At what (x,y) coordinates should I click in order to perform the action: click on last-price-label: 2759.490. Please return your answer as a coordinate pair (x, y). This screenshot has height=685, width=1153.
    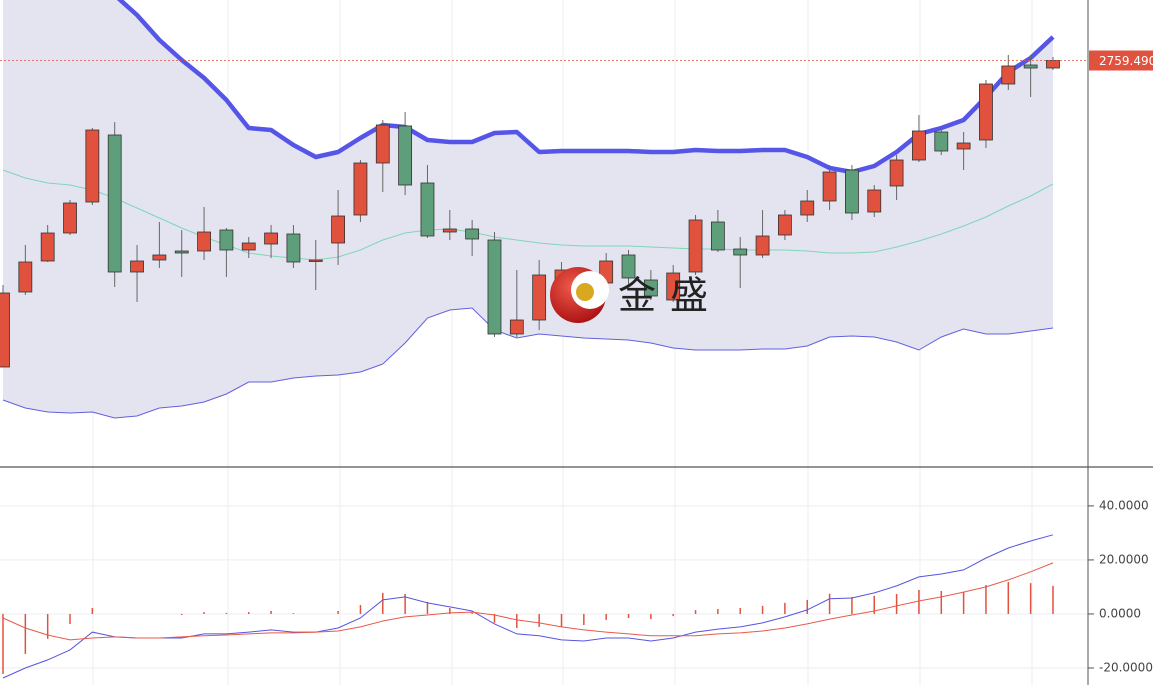
    Looking at the image, I should click on (1126, 61).